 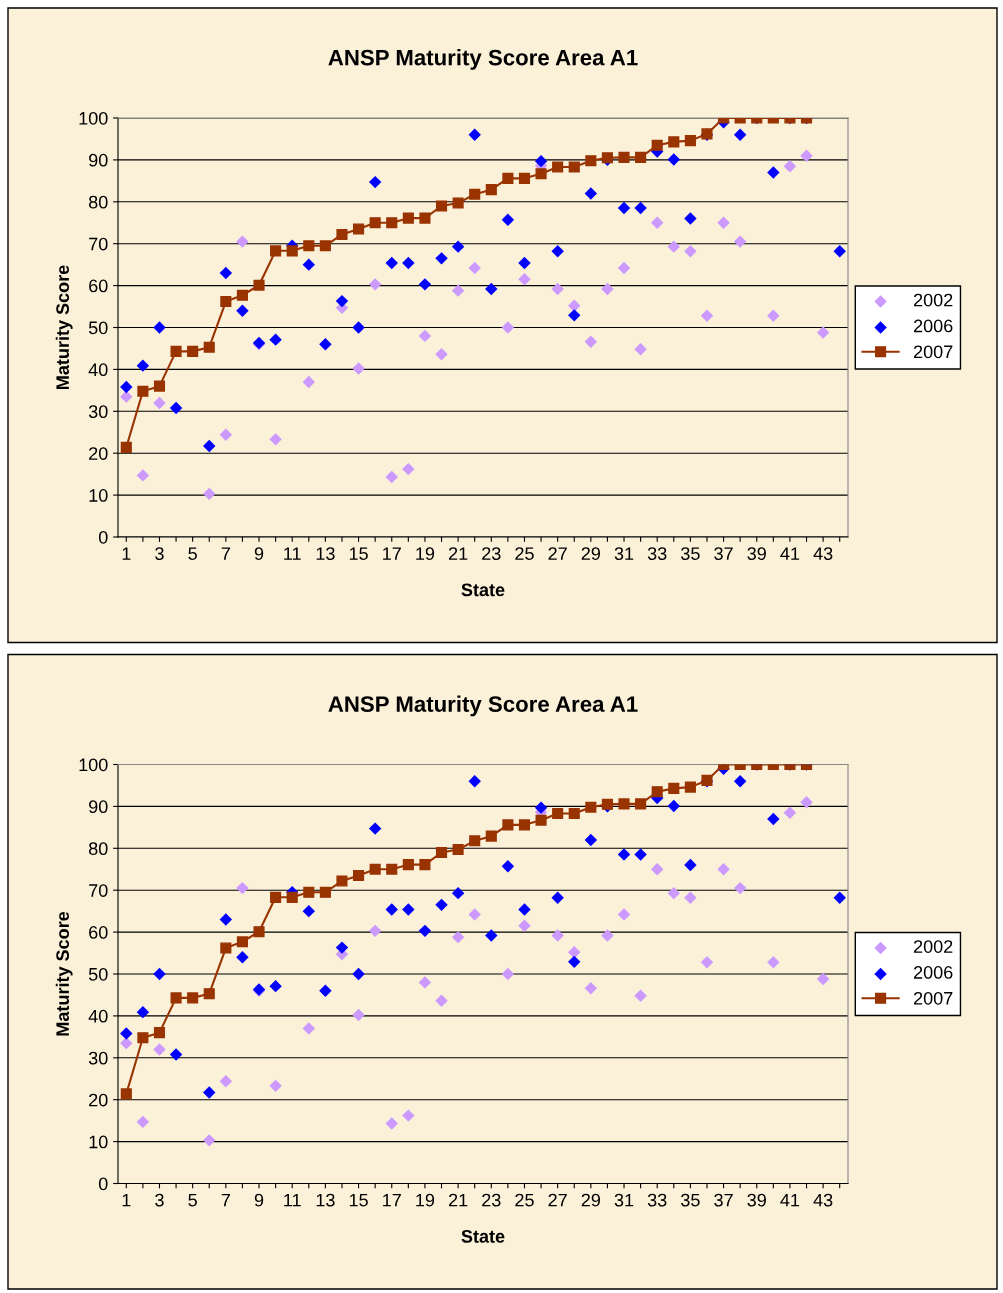 What do you see at coordinates (98, 453) in the screenshot?
I see `y-tick-label: 20` at bounding box center [98, 453].